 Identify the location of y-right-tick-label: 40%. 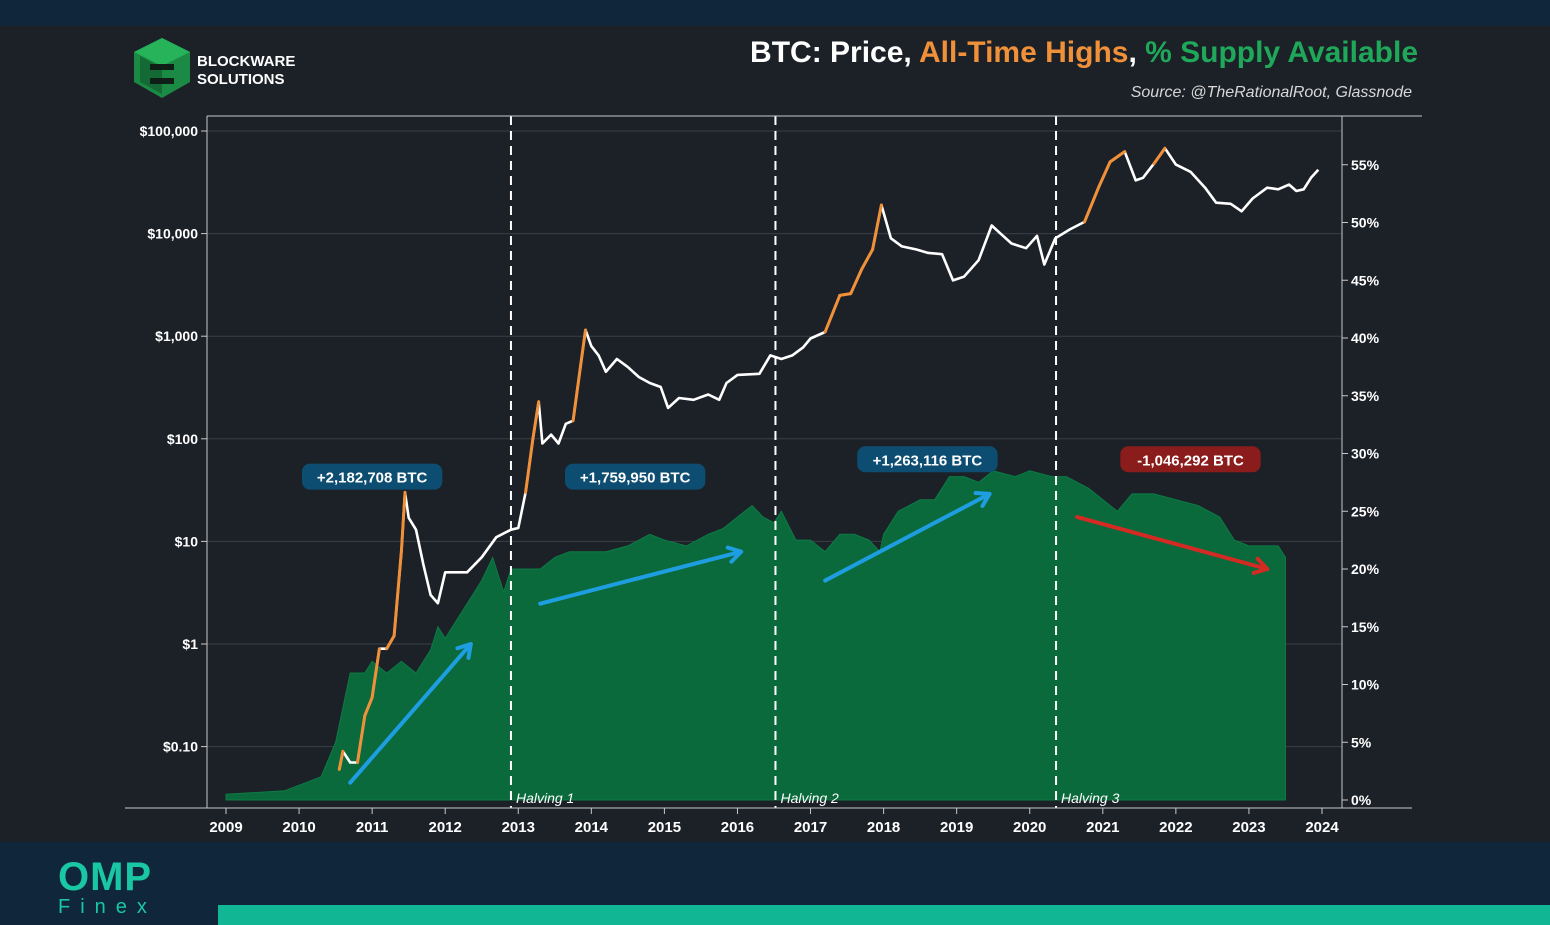
(1365, 338).